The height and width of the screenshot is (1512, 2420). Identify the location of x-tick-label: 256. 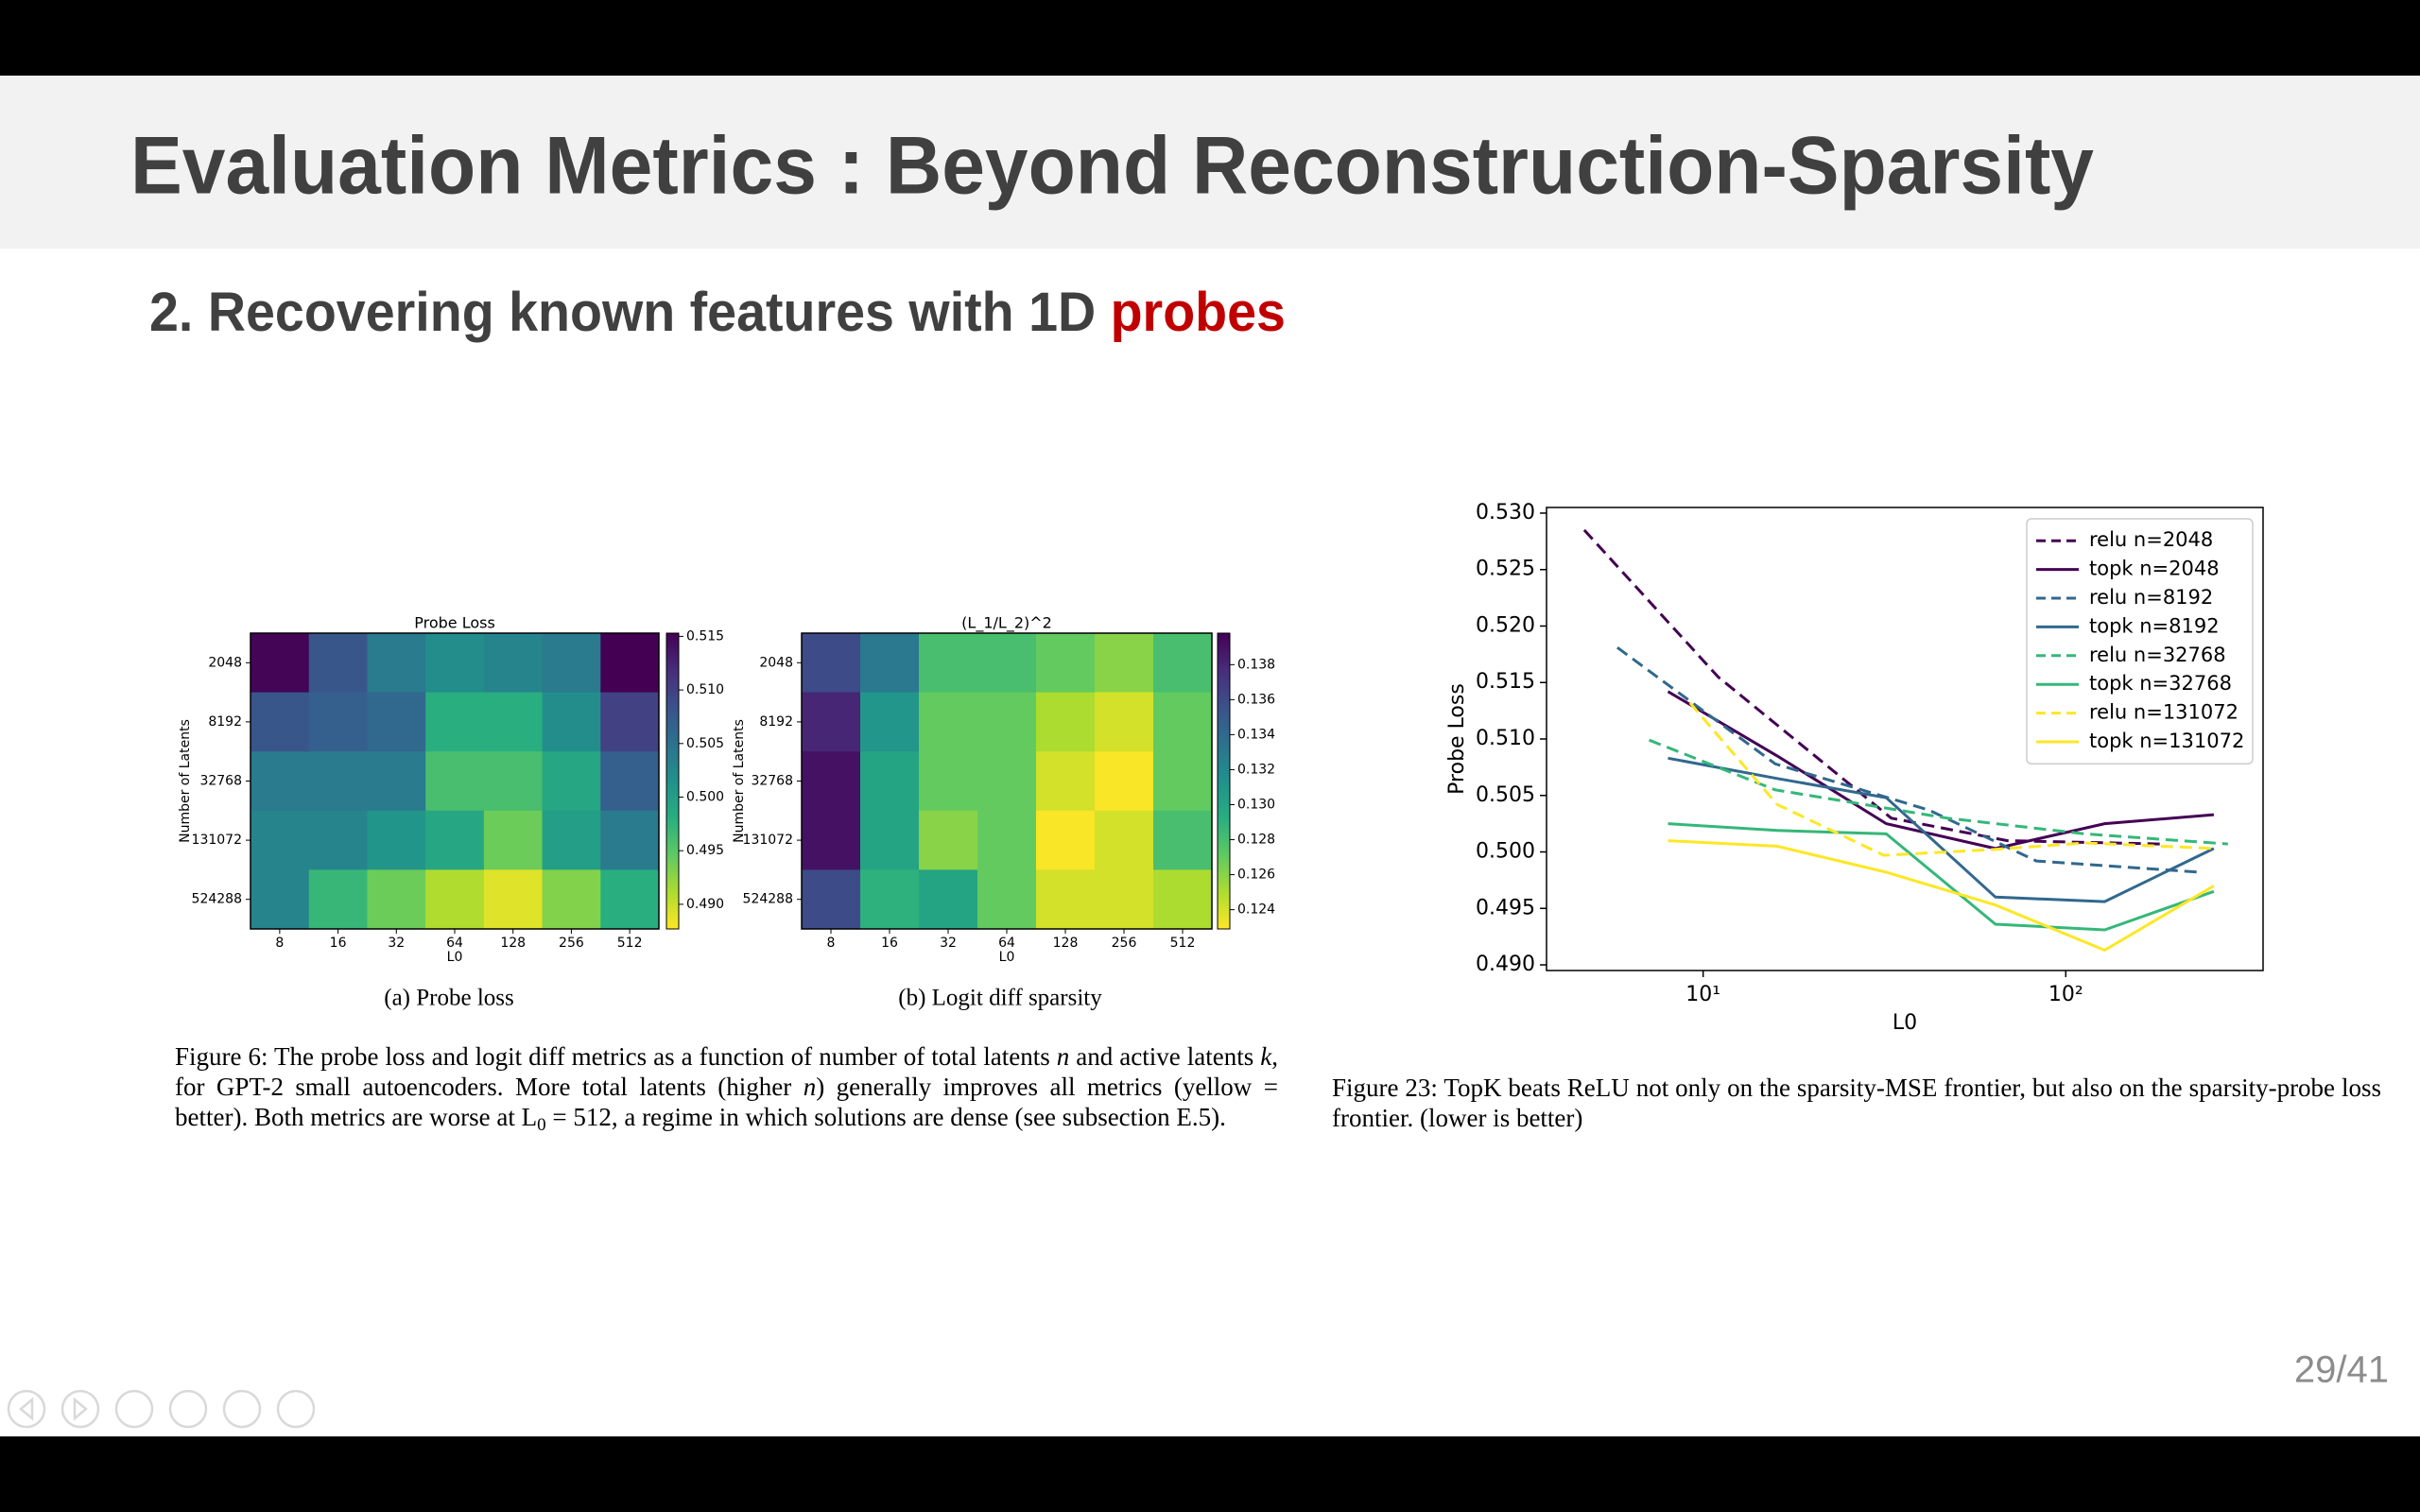
(1124, 943).